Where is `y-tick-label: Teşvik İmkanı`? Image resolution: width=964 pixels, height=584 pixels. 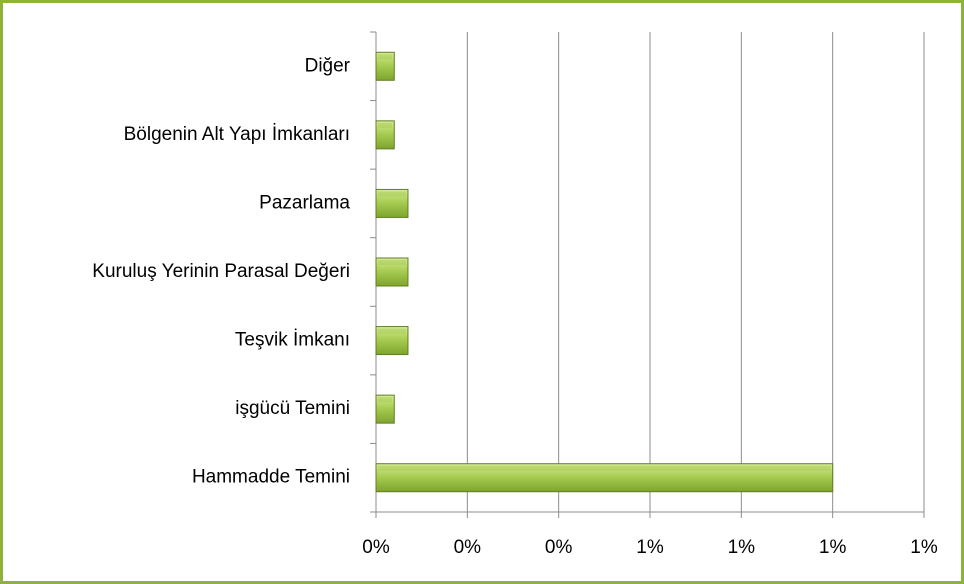
y-tick-label: Teşvik İmkanı is located at coordinates (292, 340).